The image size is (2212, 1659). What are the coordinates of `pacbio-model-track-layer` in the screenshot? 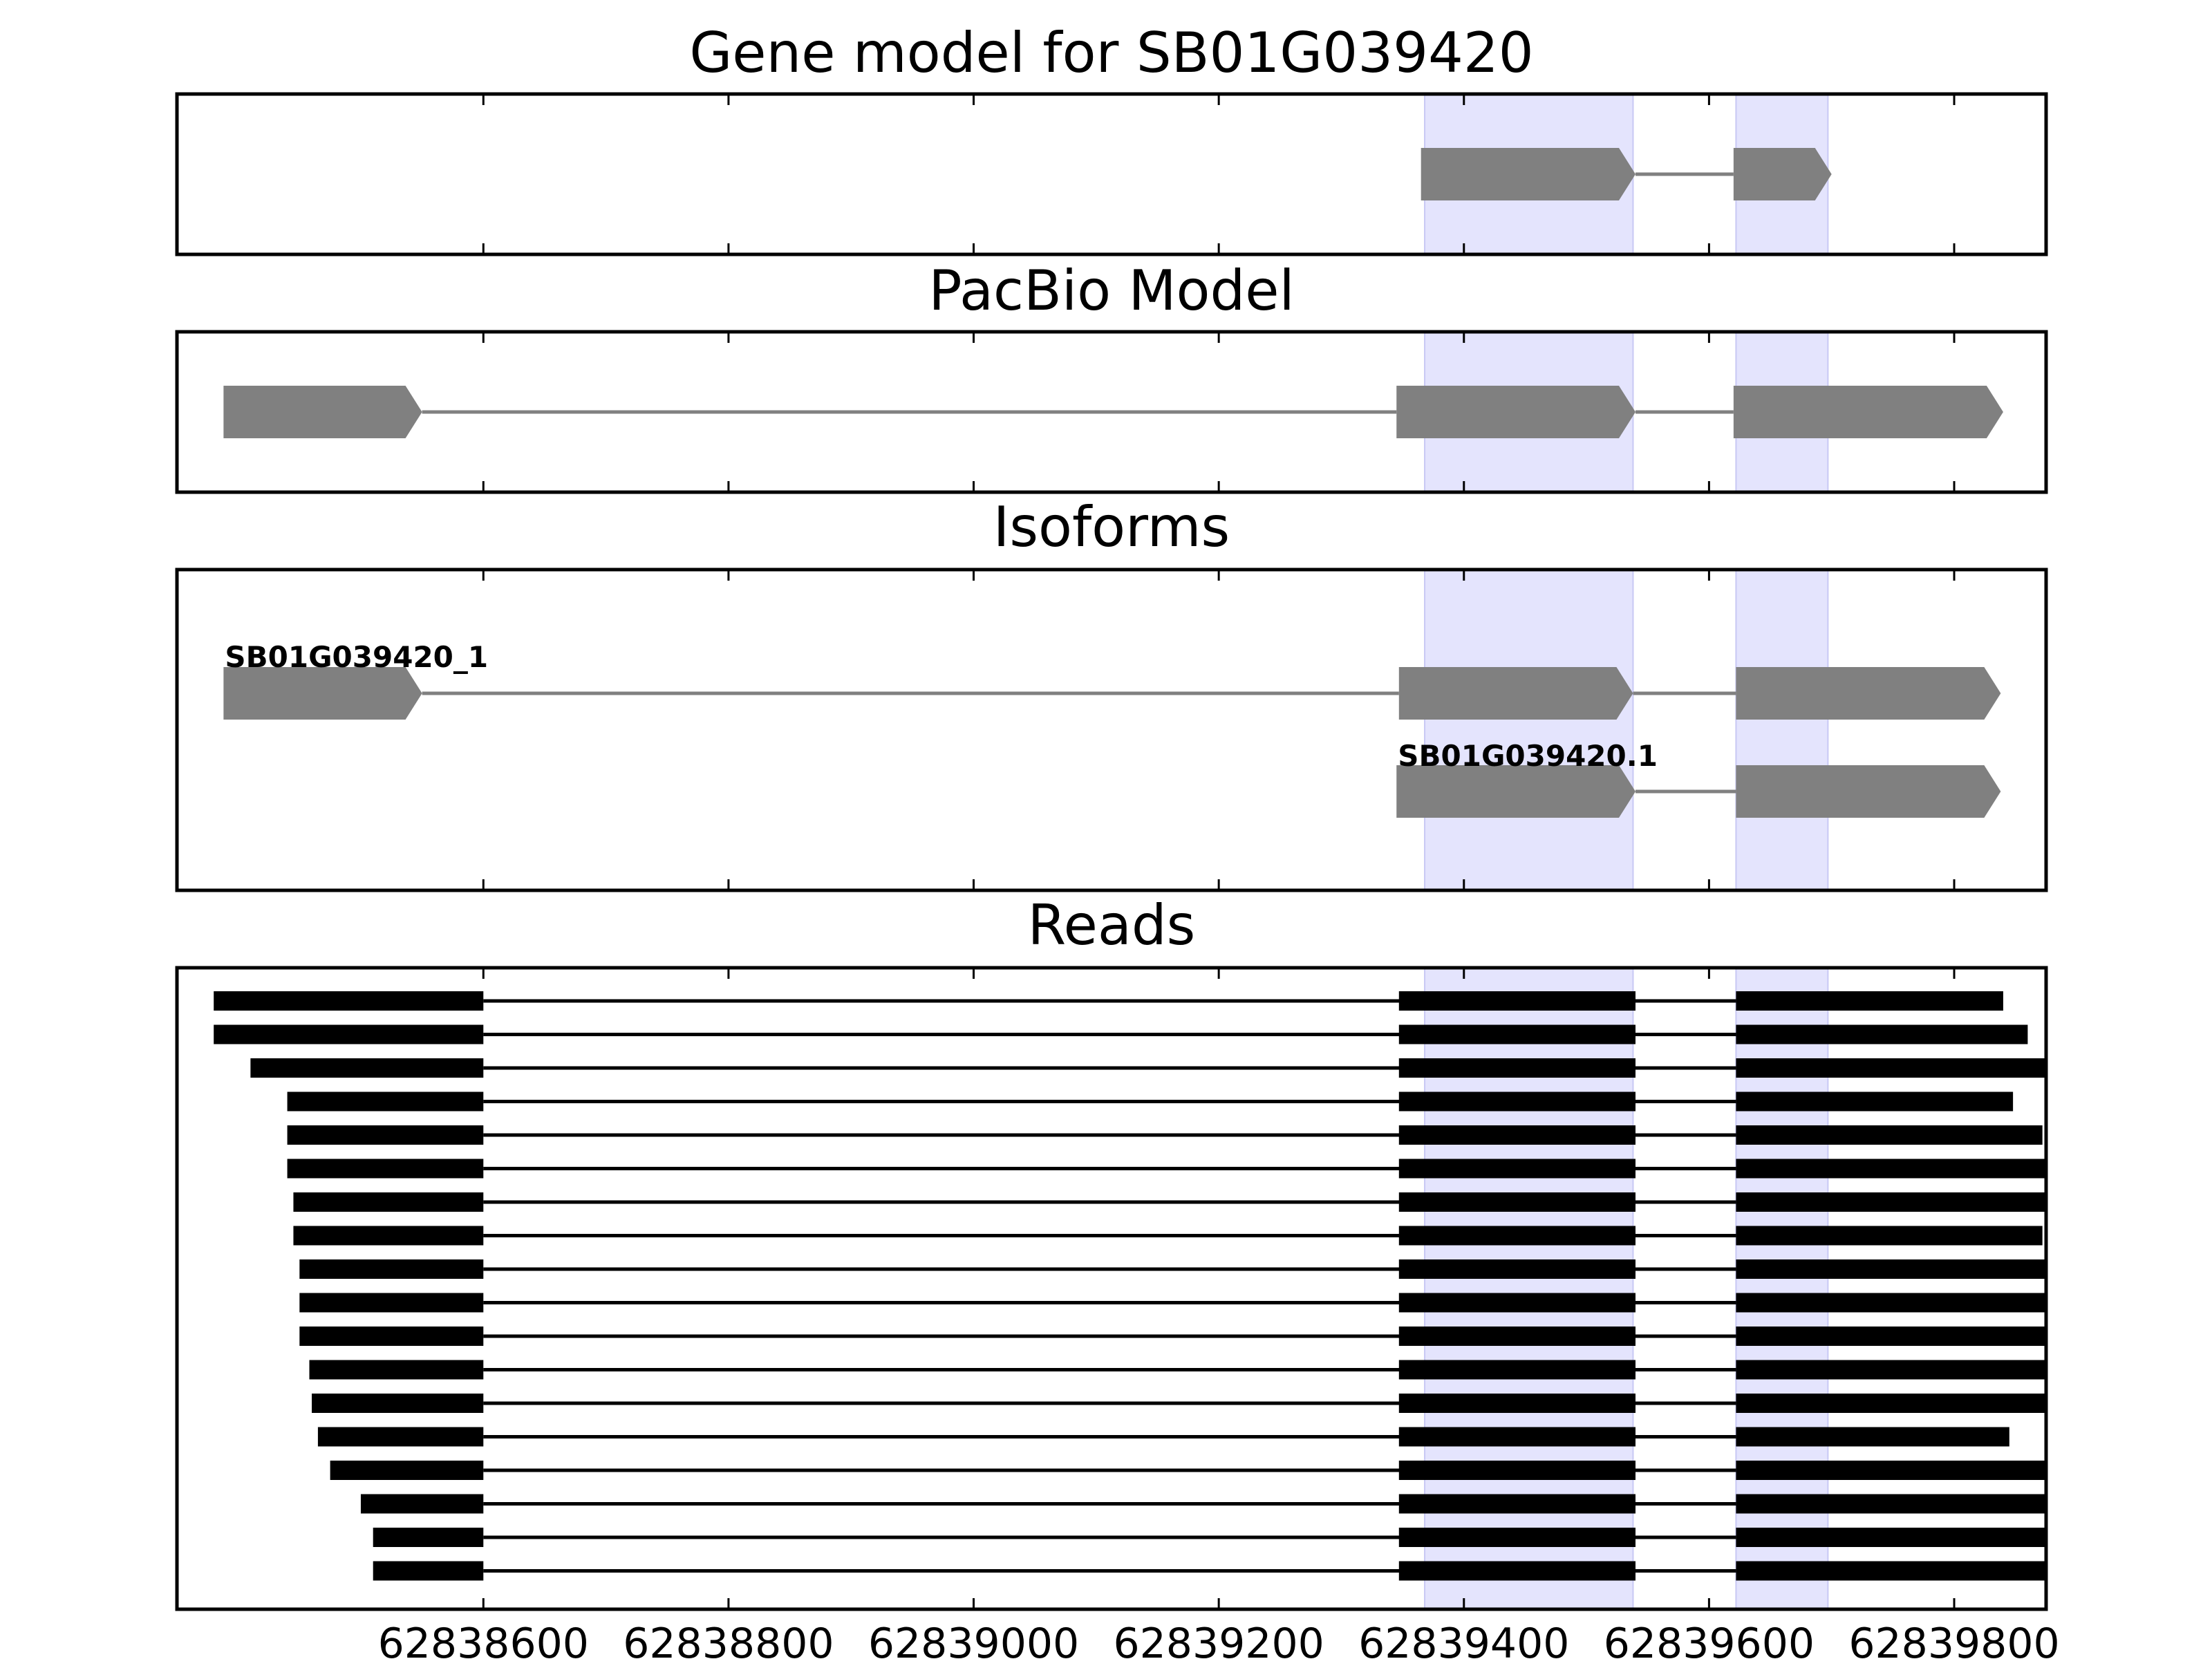 It's located at (1113, 412).